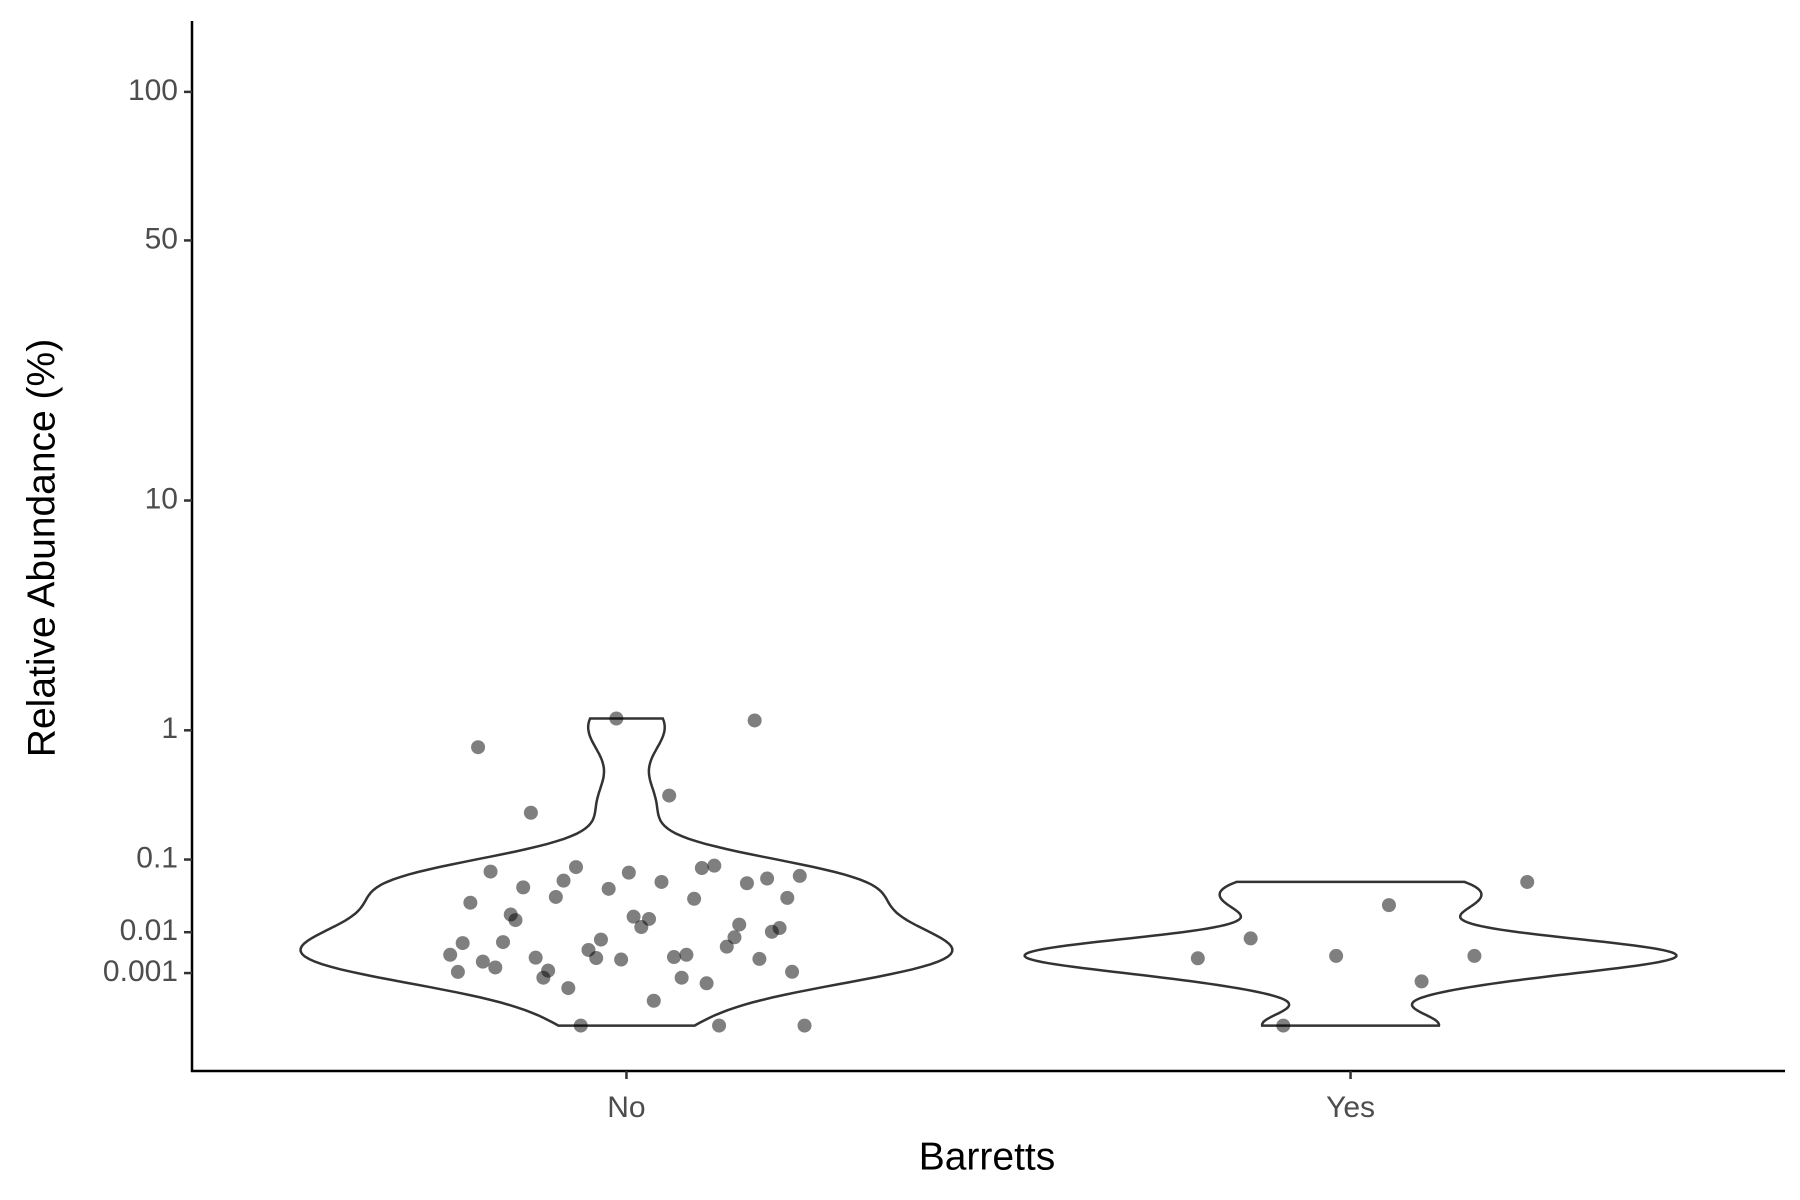 The height and width of the screenshot is (1200, 1800). What do you see at coordinates (153, 90) in the screenshot?
I see `y-tick-label: 100` at bounding box center [153, 90].